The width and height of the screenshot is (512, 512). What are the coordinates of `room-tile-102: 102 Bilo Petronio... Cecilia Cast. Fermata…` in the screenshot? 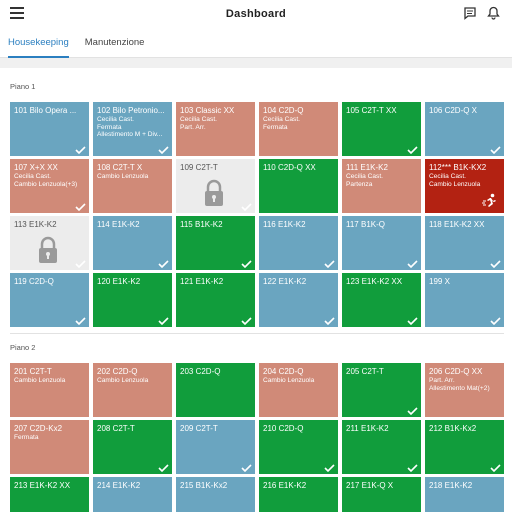 It's located at (132, 129).